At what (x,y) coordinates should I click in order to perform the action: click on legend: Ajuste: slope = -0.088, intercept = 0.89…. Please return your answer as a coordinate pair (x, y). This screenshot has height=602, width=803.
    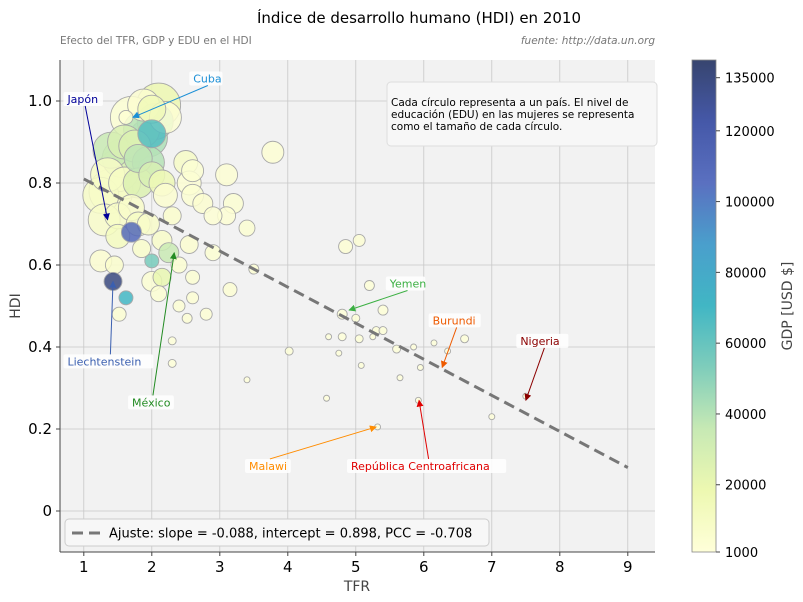
    Looking at the image, I should click on (277, 532).